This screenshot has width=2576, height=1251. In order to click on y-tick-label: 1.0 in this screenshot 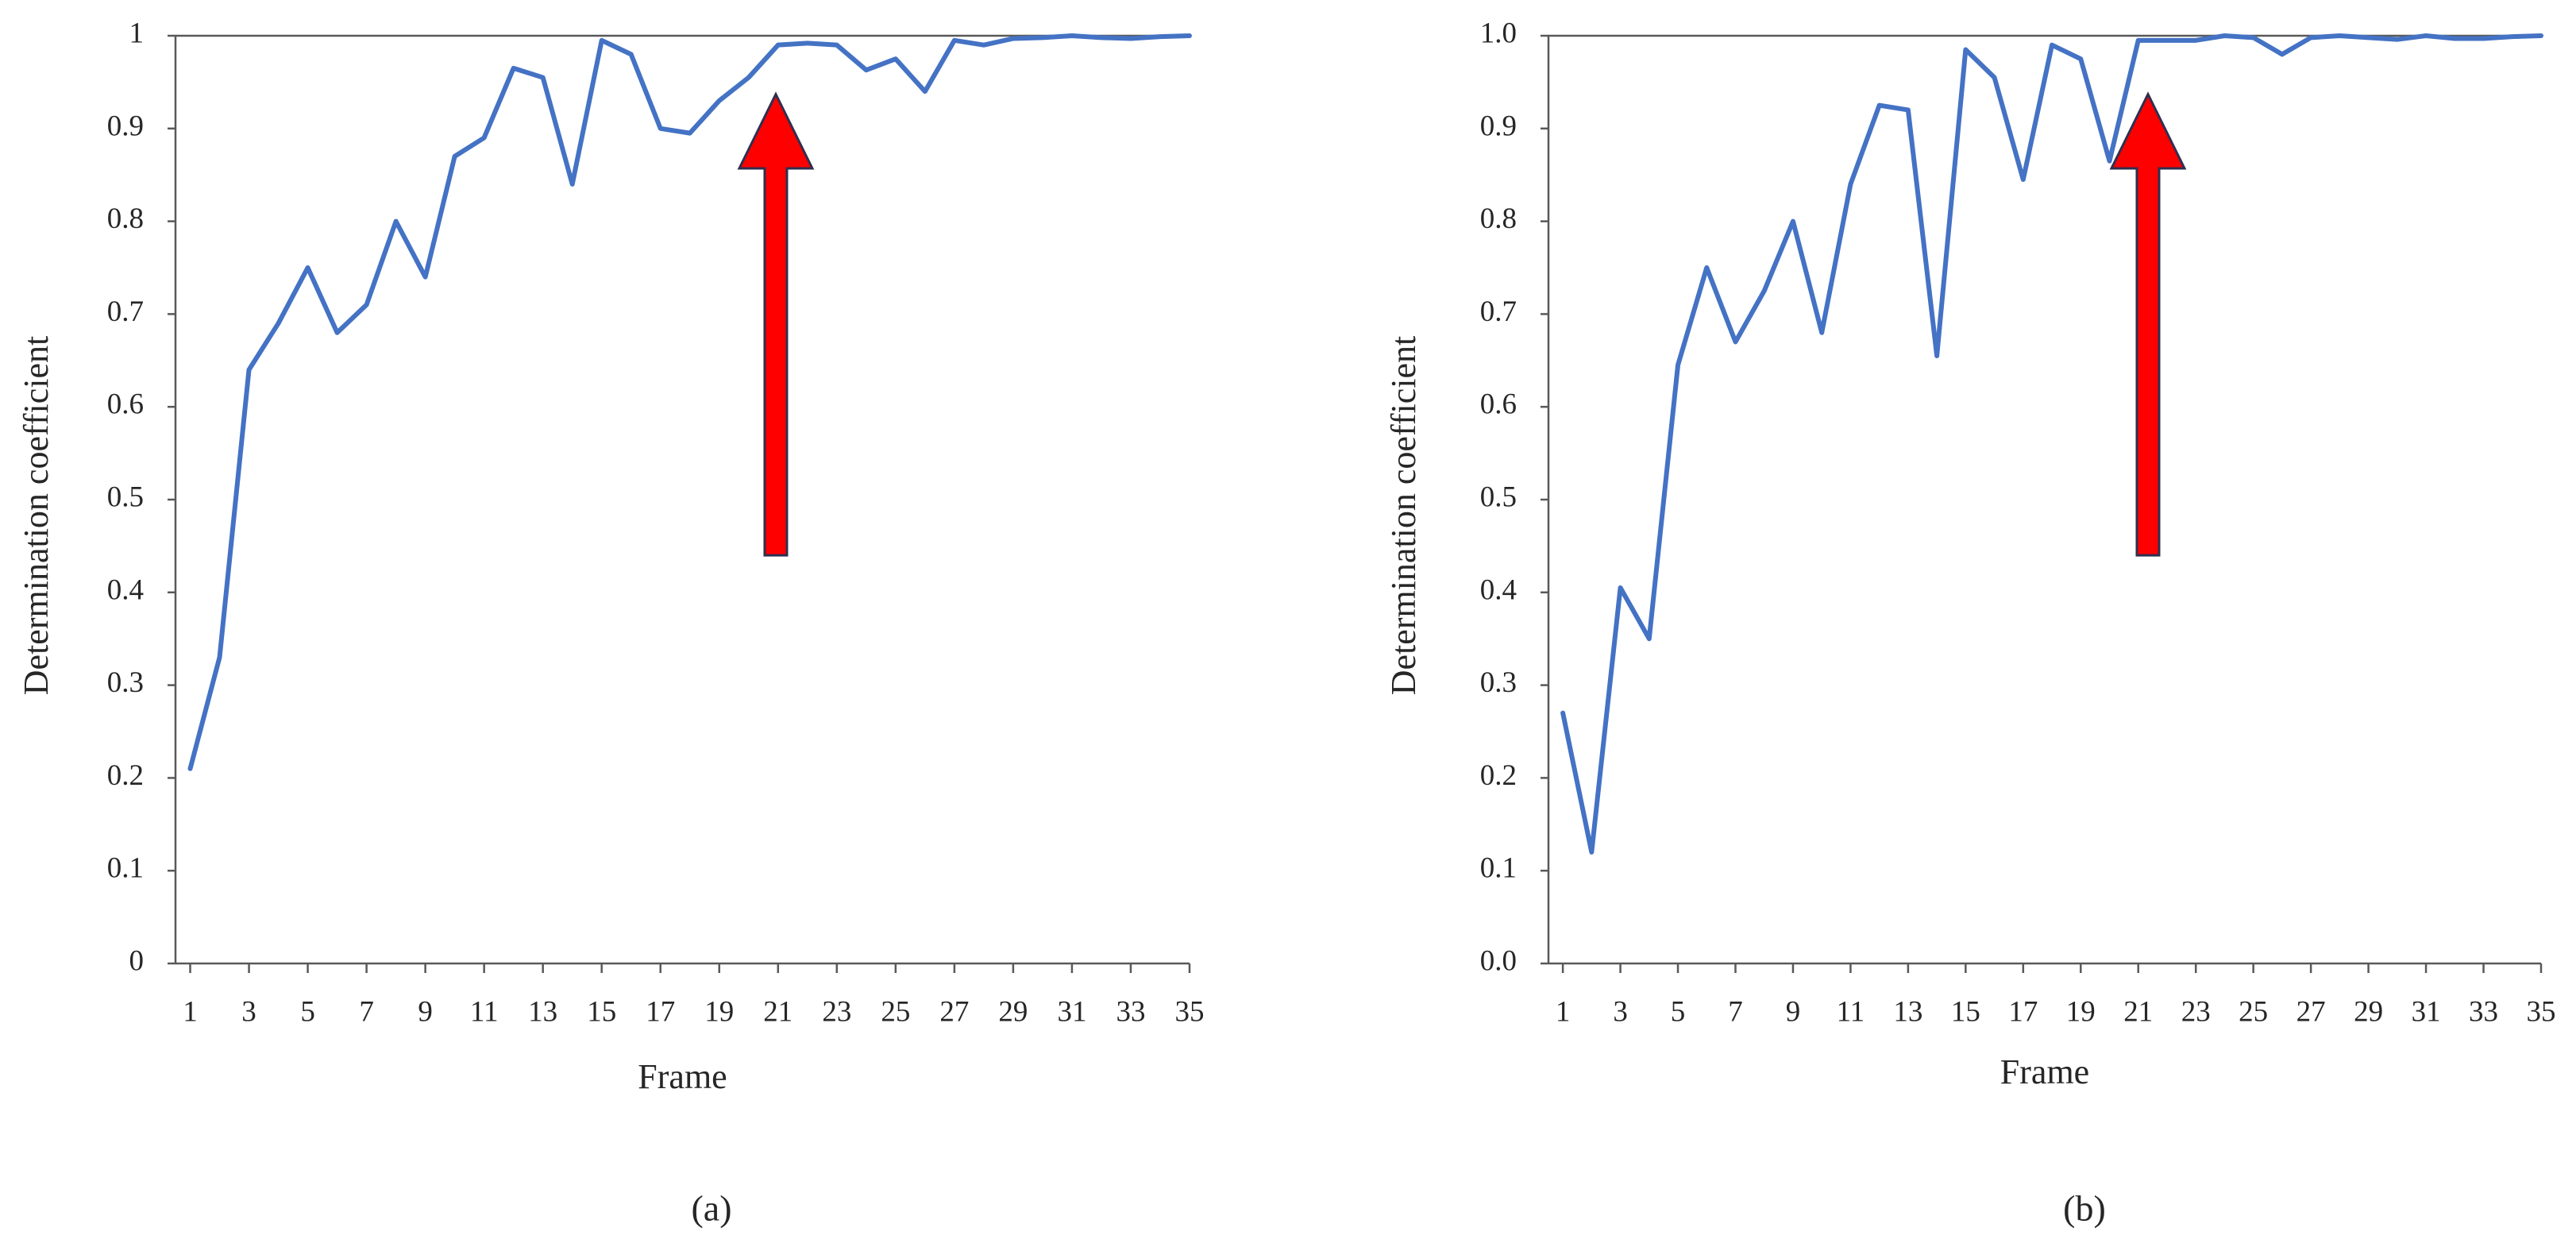, I will do `click(1498, 33)`.